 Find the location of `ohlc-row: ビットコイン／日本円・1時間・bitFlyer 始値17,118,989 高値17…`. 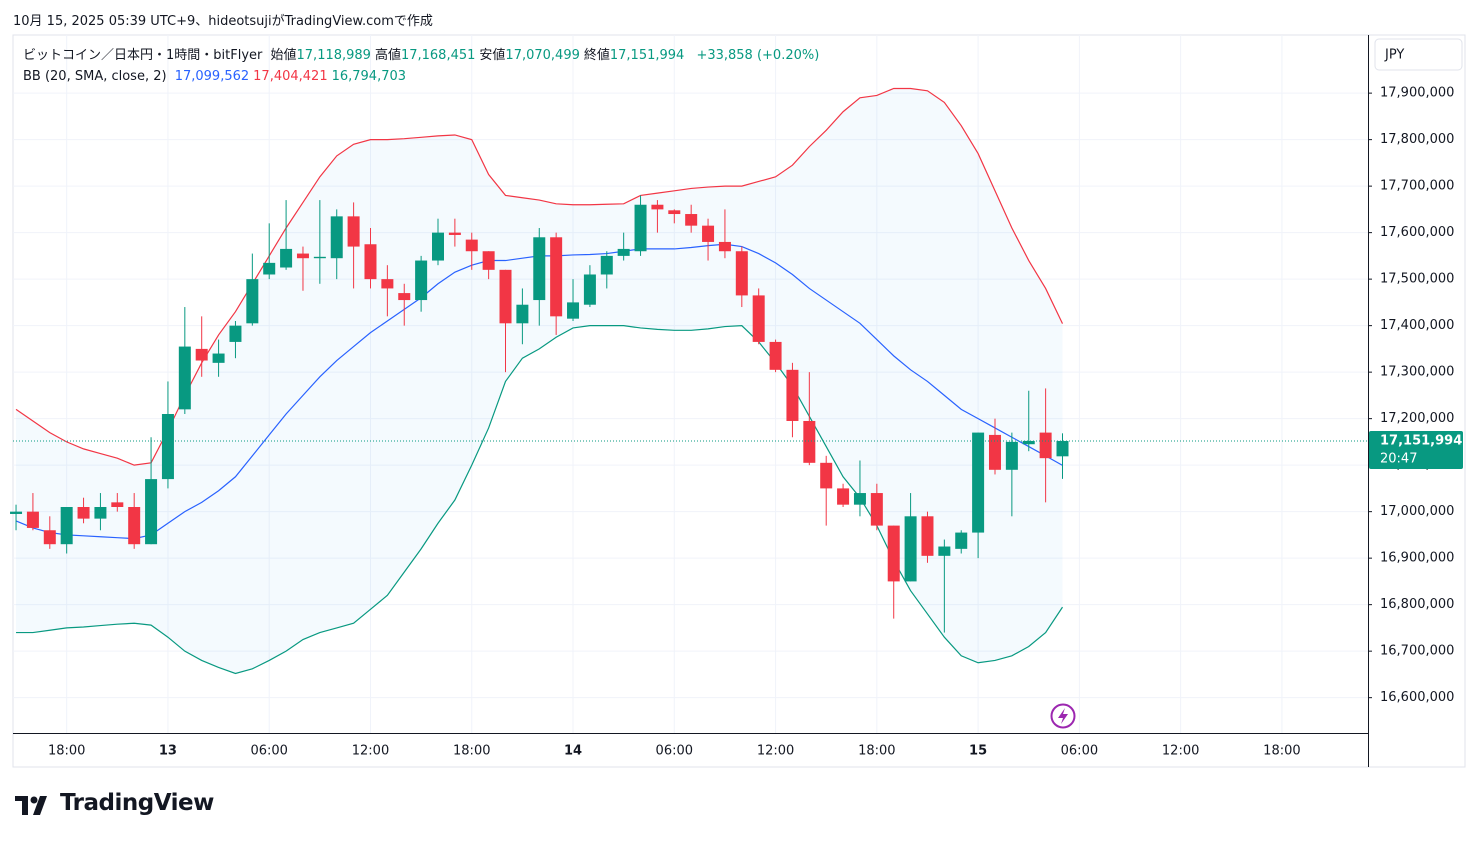

ohlc-row: ビットコイン／日本円・1時間・bitFlyer 始値17,118,989 高値17… is located at coordinates (423, 55).